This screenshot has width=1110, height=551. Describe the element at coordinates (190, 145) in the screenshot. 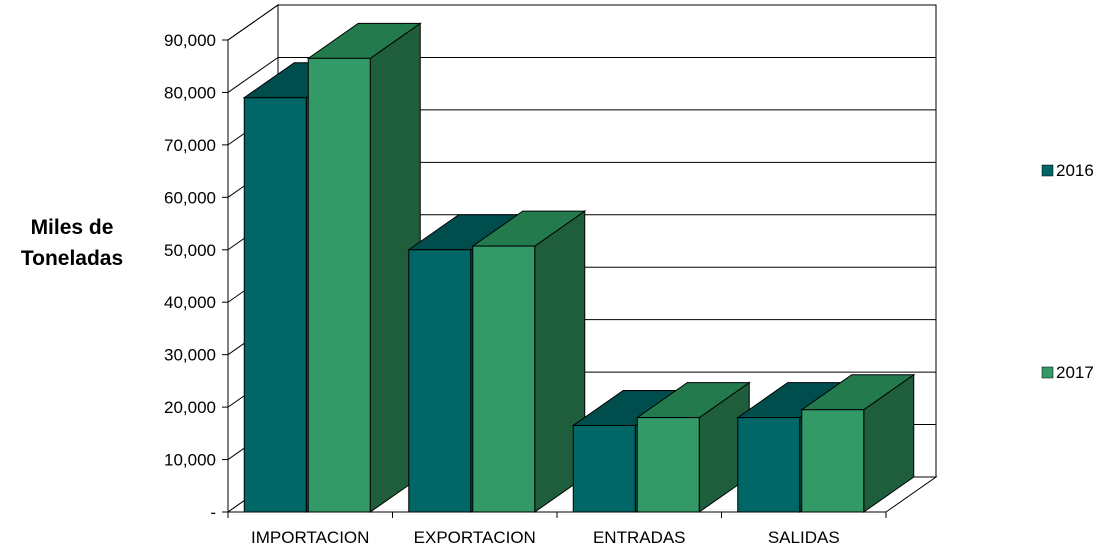

I see `y-tick-label: 70,000` at that location.